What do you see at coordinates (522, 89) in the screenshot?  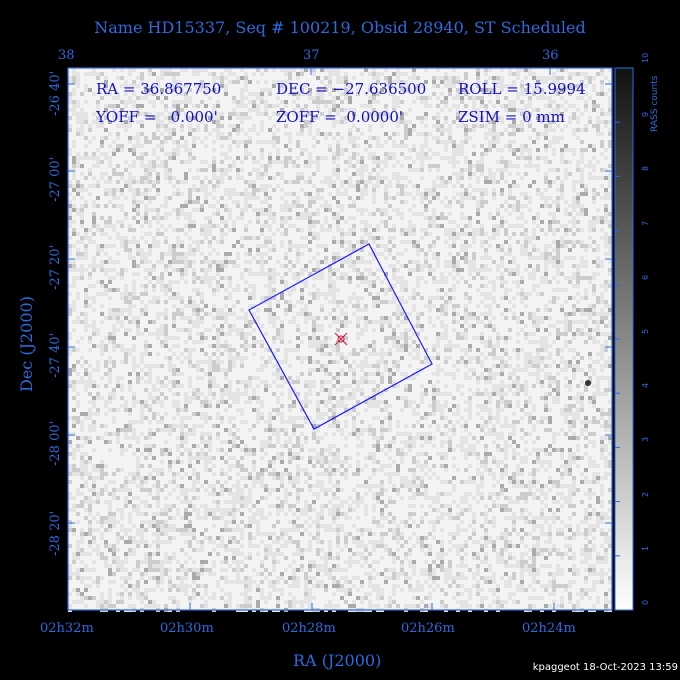 I see `info-roll: ROLL = 15.9994` at bounding box center [522, 89].